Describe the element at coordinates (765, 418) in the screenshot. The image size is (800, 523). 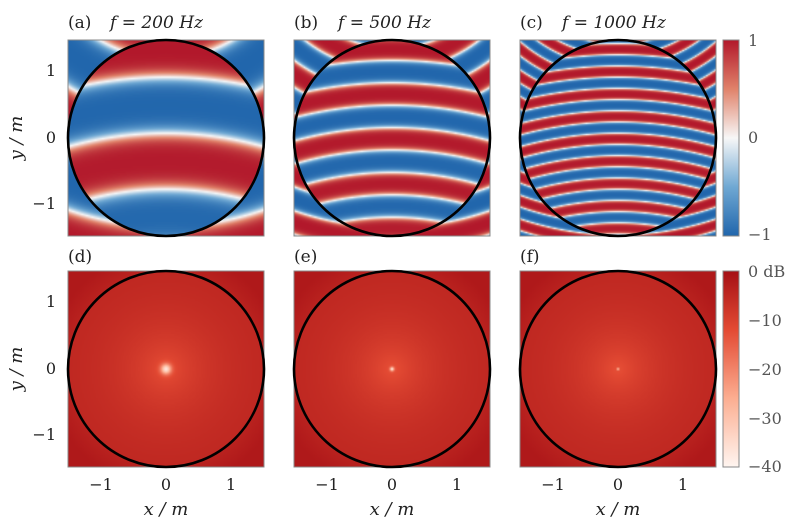
I see `cb-level-tick-30: −30` at that location.